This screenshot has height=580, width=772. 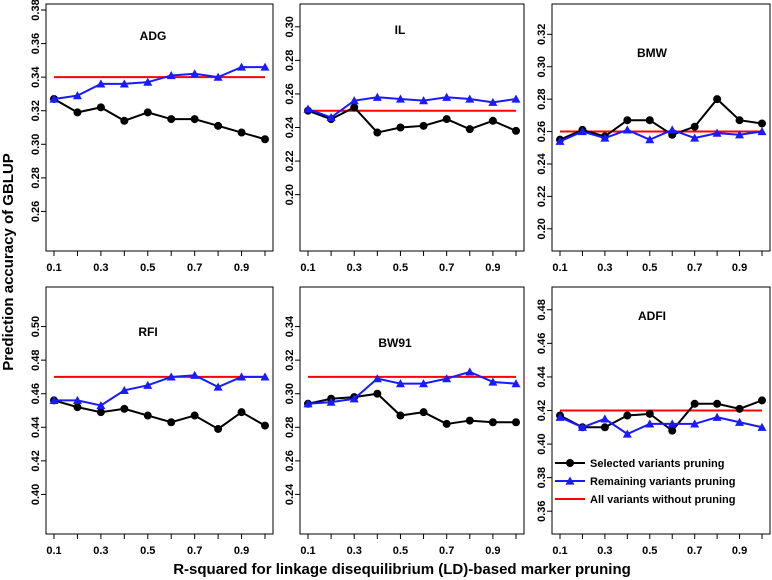 What do you see at coordinates (542, 309) in the screenshot?
I see `y-tick-label: 0.48` at bounding box center [542, 309].